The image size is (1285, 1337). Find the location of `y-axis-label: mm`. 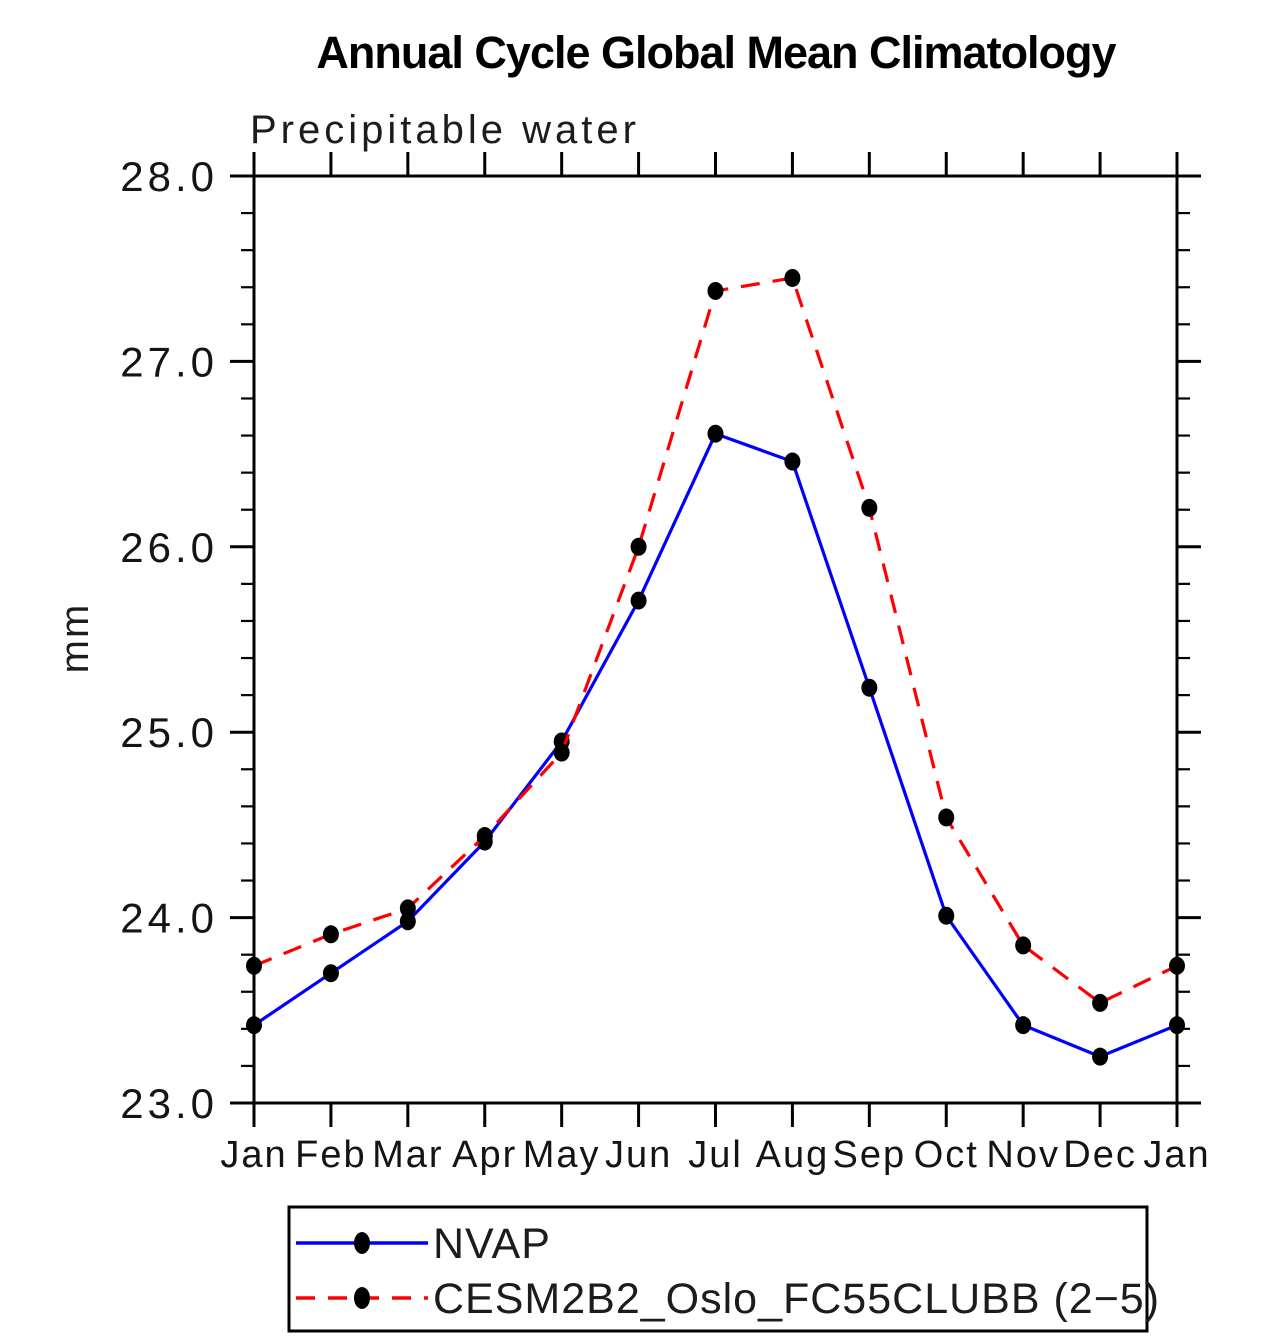

y-axis-label: mm is located at coordinates (75, 638).